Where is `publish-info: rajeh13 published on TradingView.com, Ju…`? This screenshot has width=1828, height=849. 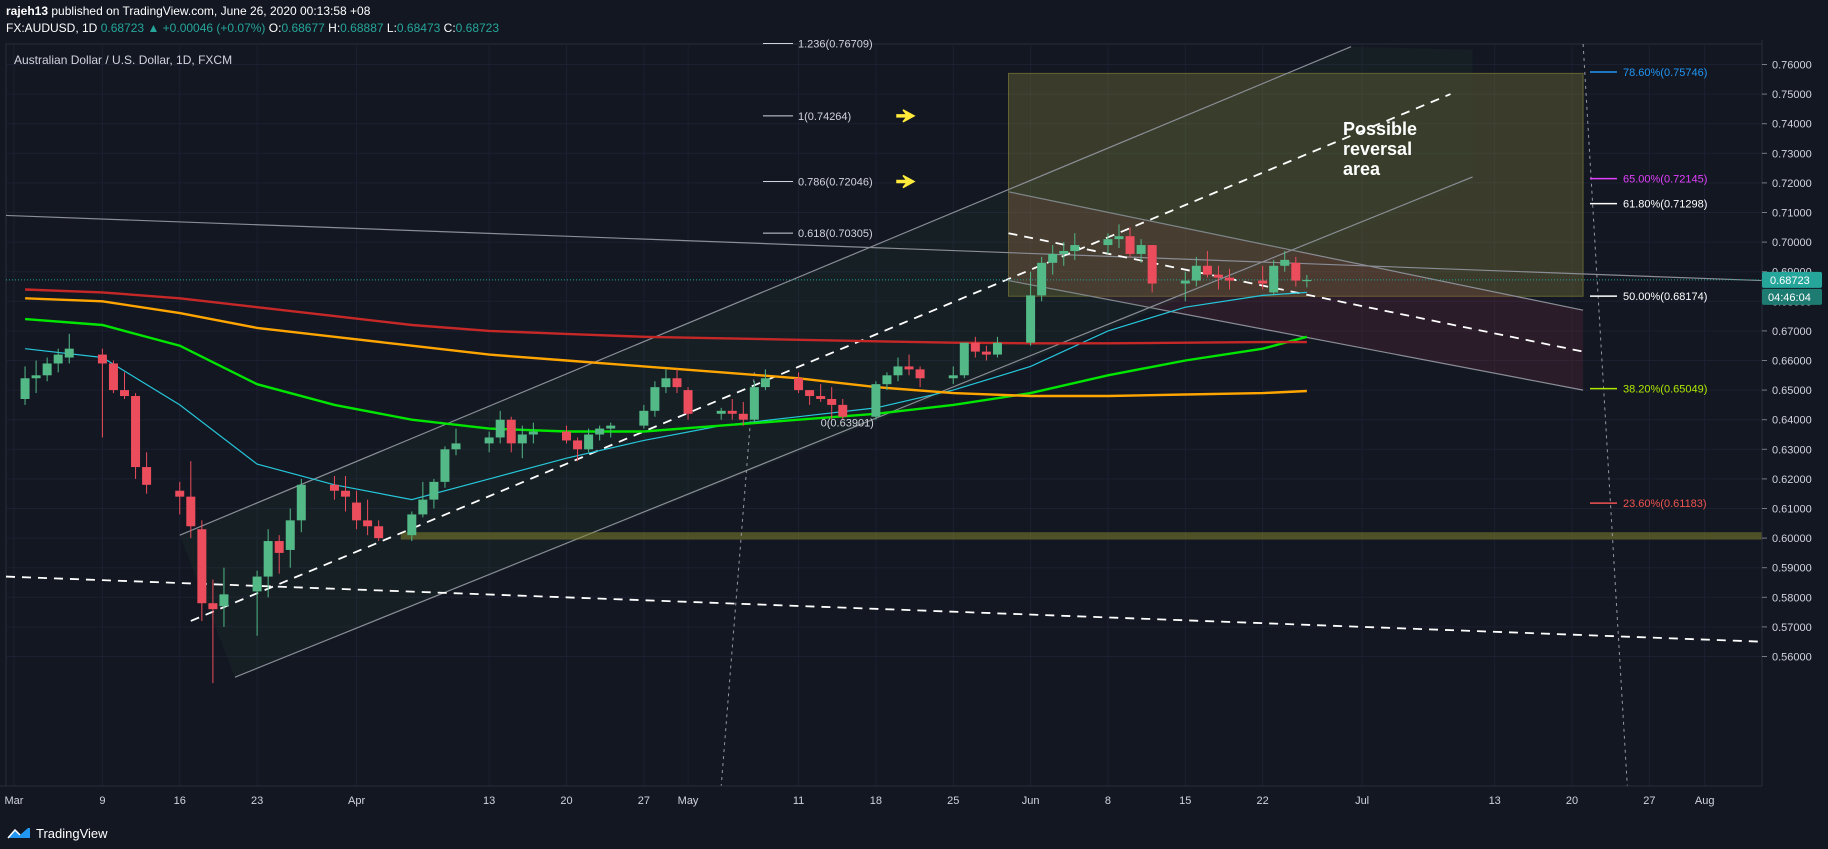
publish-info: rajeh13 published on TradingView.com, Ju… is located at coordinates (188, 11).